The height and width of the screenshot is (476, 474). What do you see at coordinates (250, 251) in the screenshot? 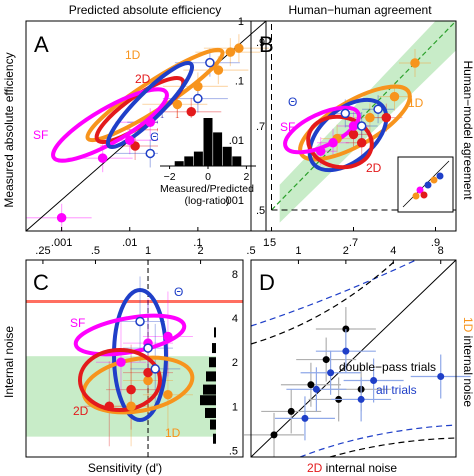
I see `panel-d-top-tick-label: .5` at bounding box center [250, 251].